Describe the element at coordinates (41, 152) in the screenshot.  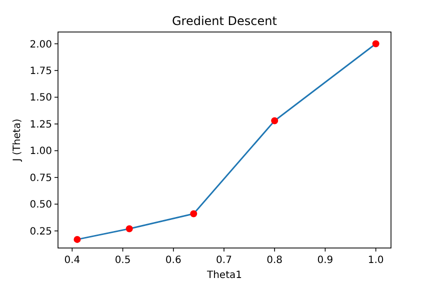
I see `y-tick-label: 1.00` at that location.